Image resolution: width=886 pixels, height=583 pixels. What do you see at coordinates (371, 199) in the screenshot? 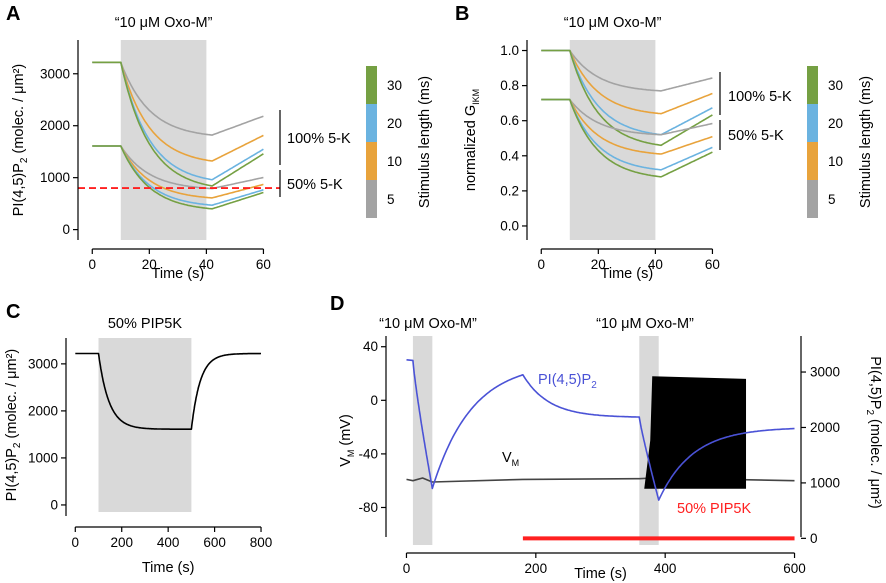
I see `colorbar-a-gray-segment` at bounding box center [371, 199].